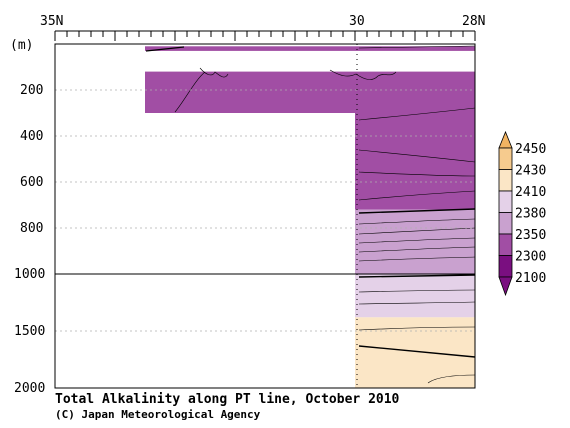  What do you see at coordinates (530, 214) in the screenshot?
I see `legend-label-2380: 2380` at bounding box center [530, 214].